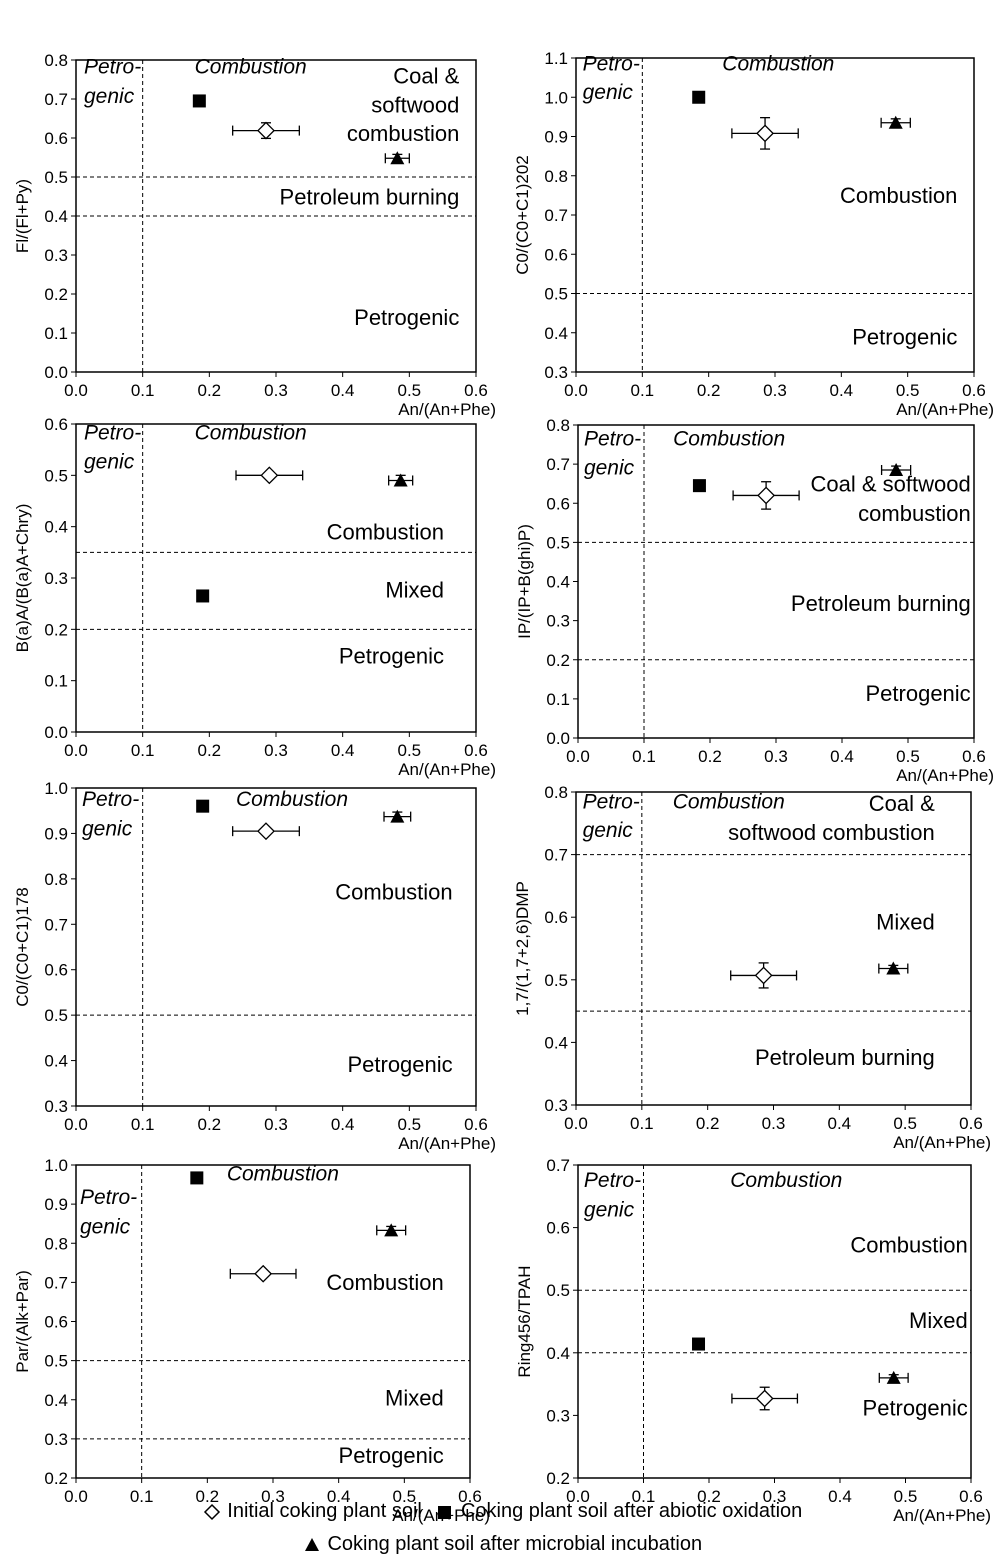  Describe the element at coordinates (56, 681) in the screenshot. I see `y-tick-label: 0.1` at that location.